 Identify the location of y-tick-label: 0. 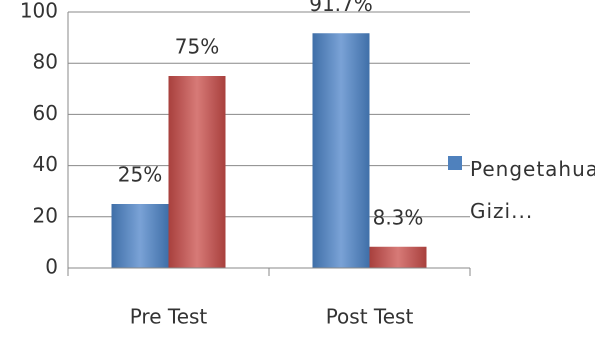
(51, 267).